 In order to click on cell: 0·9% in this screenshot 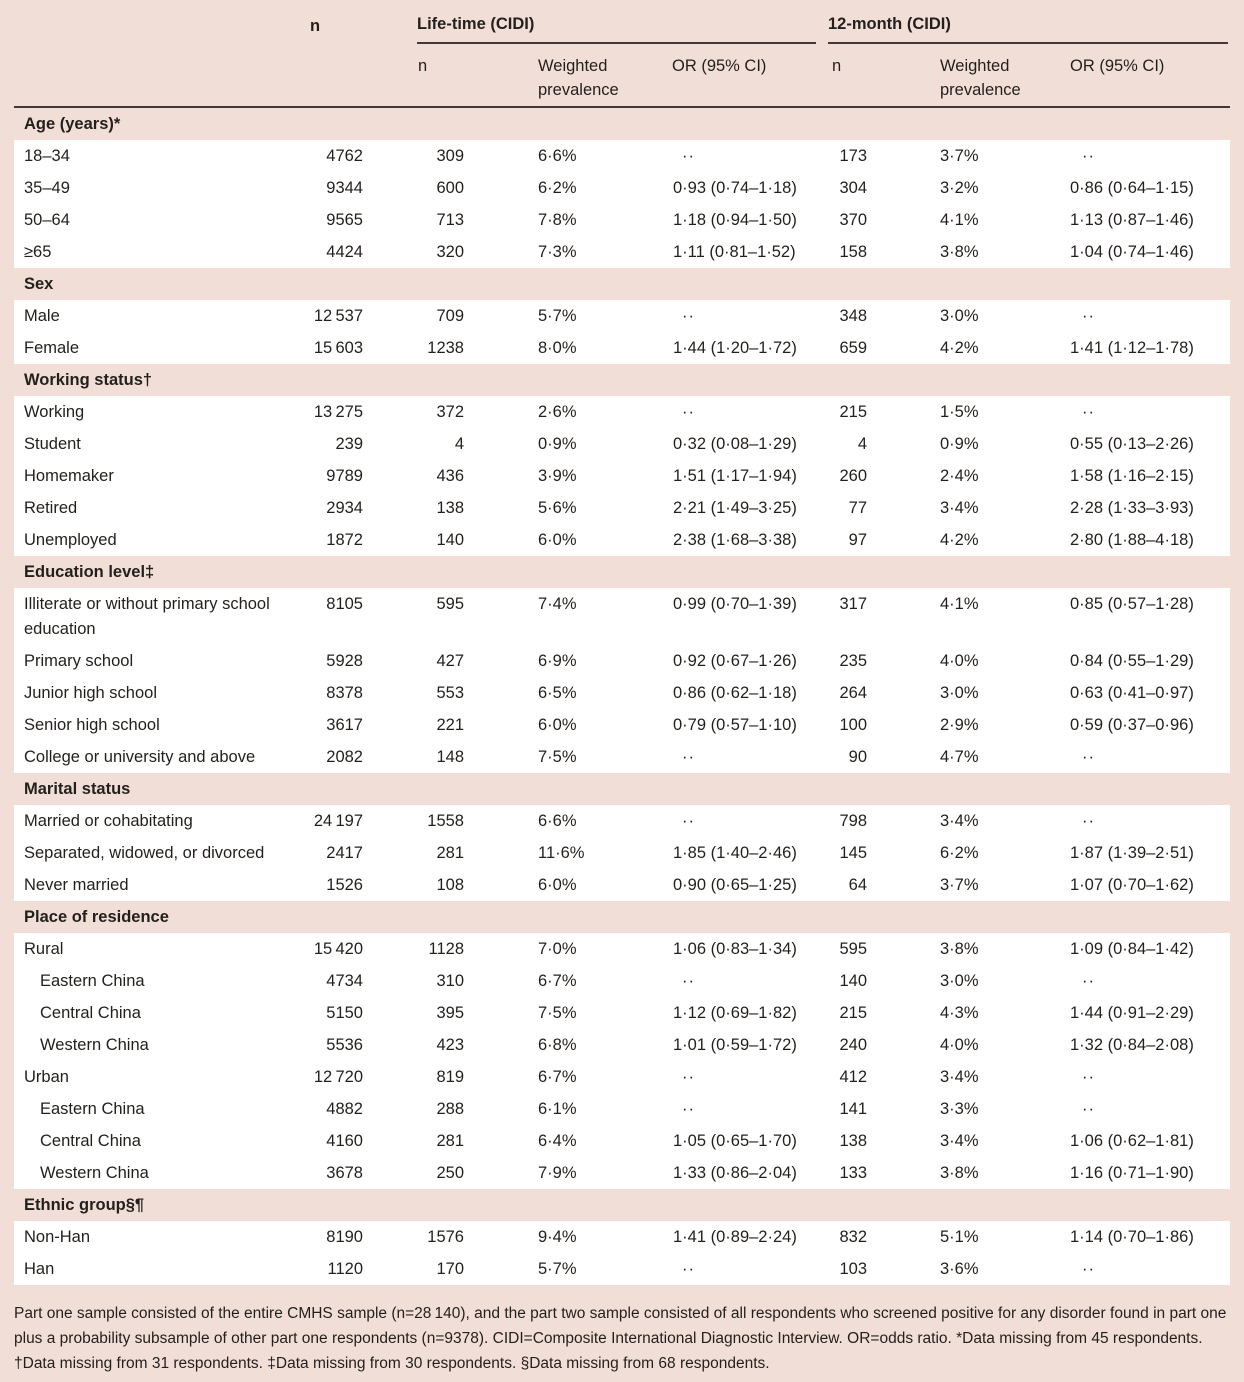, I will do `click(959, 443)`.